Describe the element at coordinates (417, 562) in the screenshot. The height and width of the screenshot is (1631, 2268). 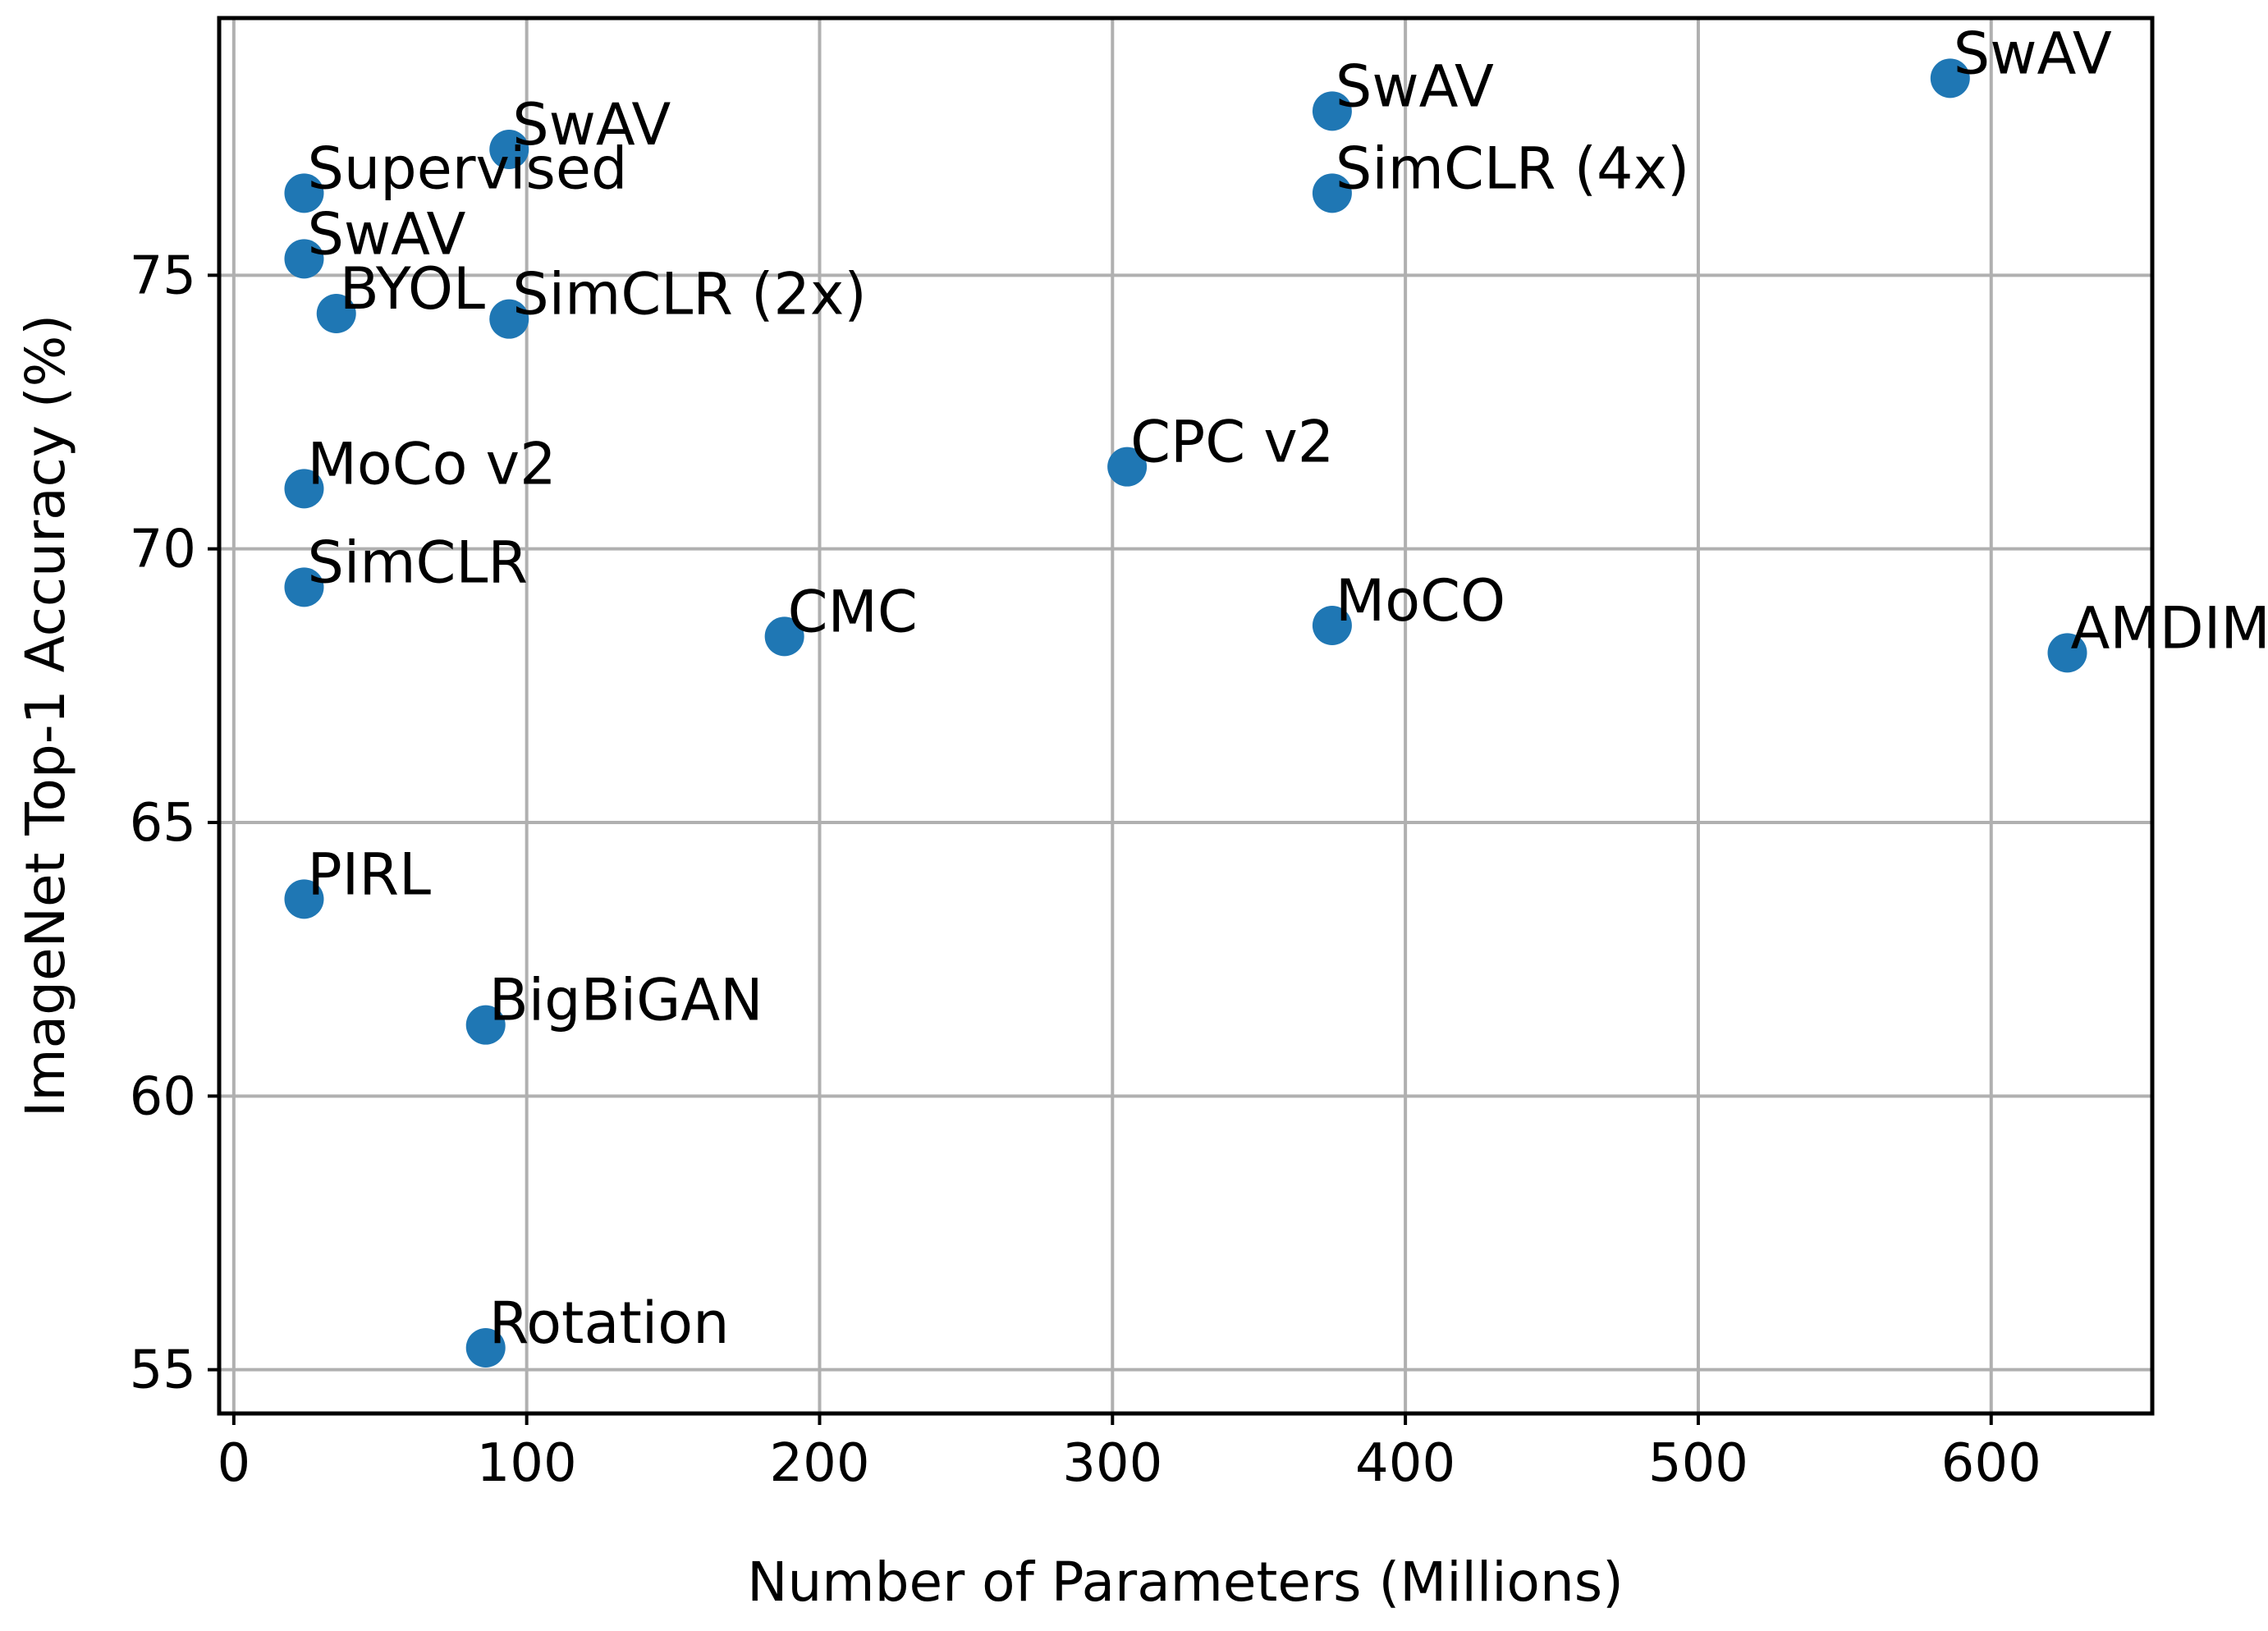
I see `point-label: SimCLR` at that location.